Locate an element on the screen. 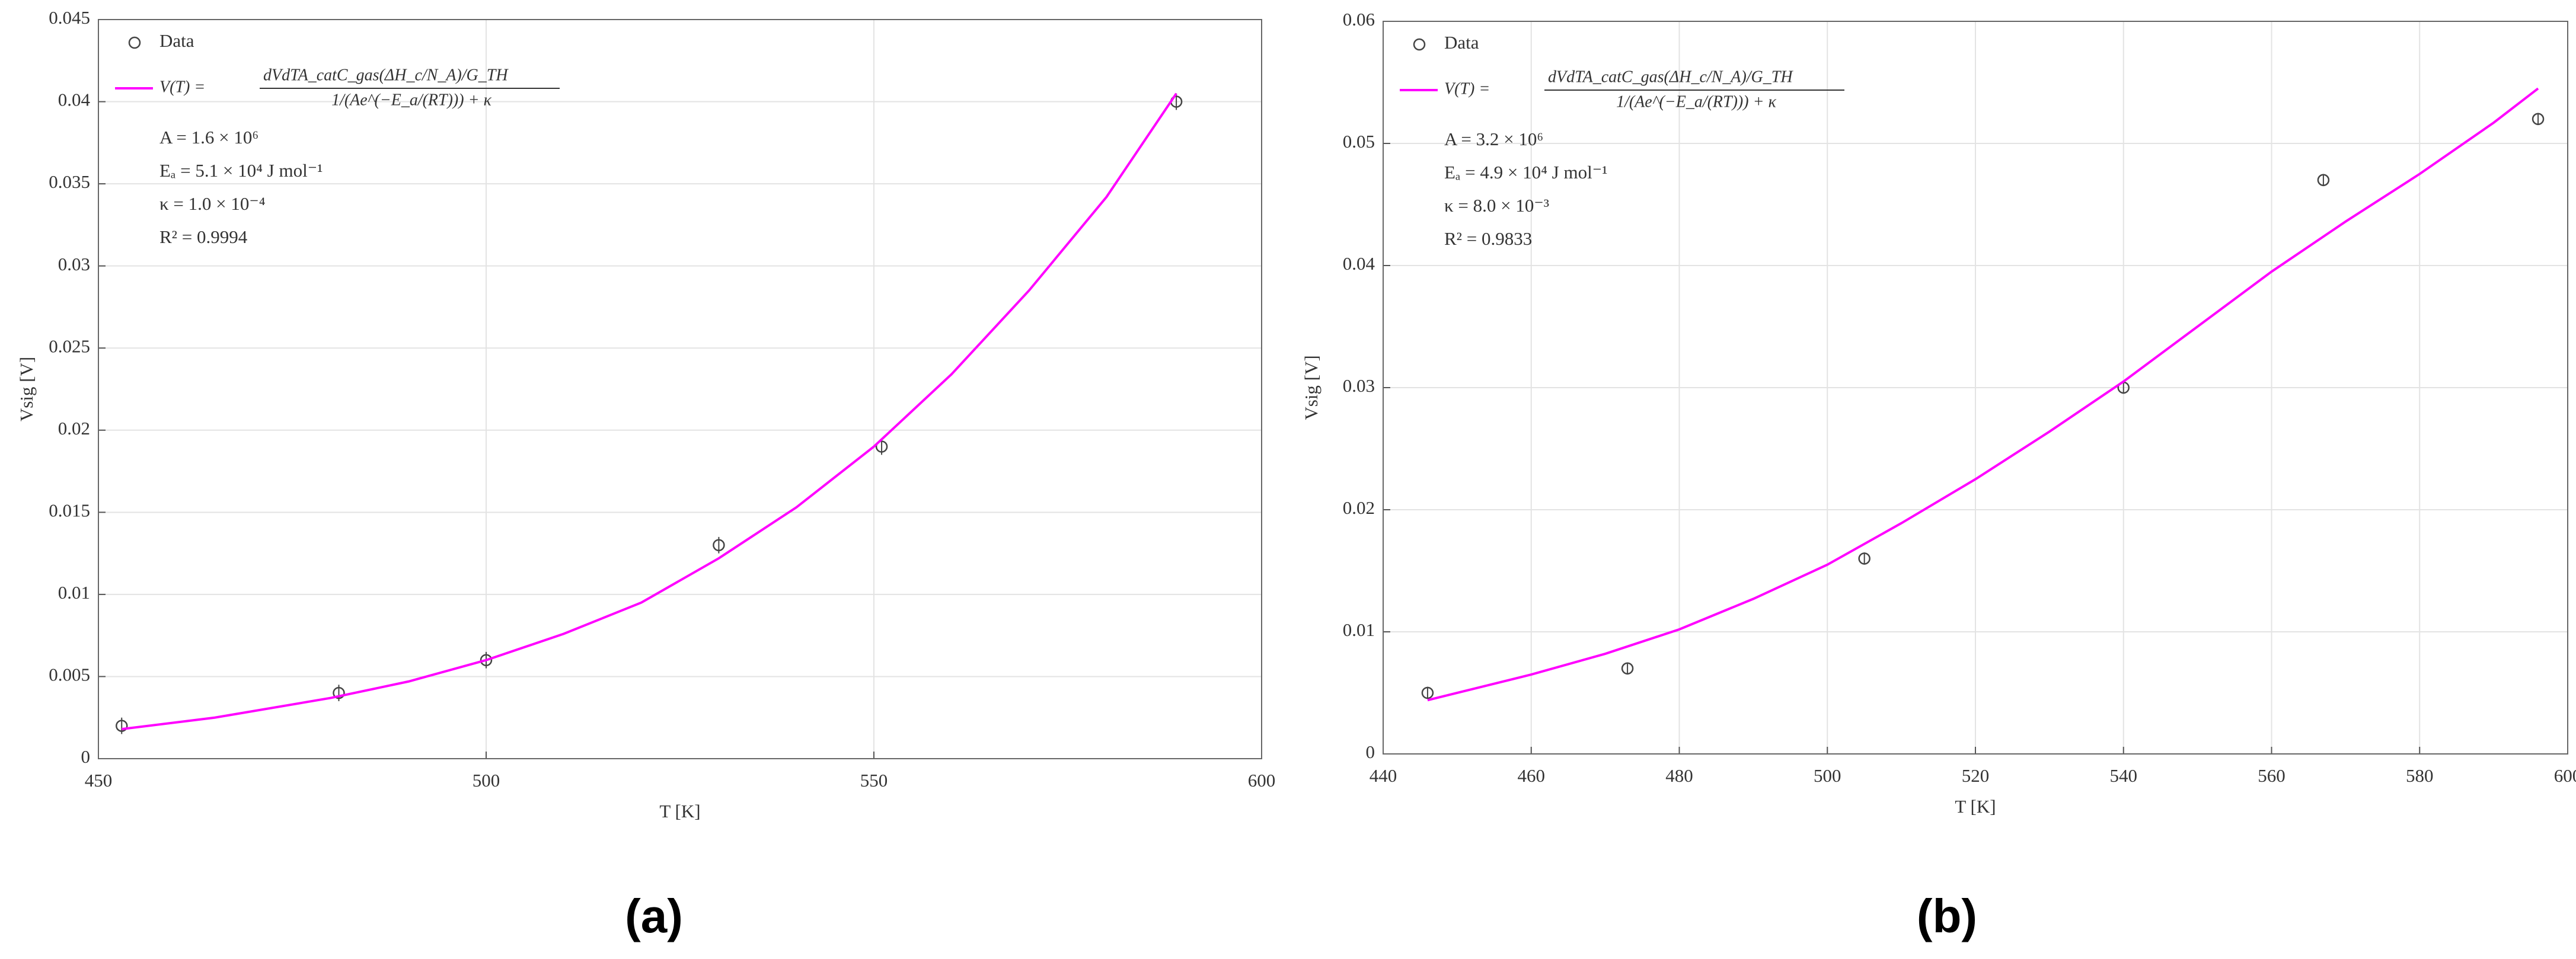  annotation: κ = 1.0 × 10⁻⁴ is located at coordinates (212, 204).